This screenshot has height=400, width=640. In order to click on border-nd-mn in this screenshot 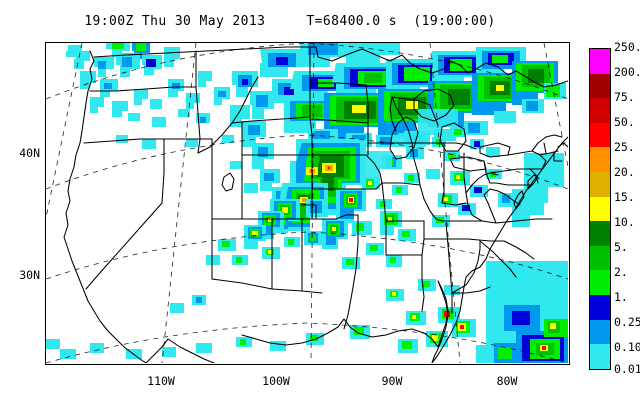, I will do `click(367, 104)`.